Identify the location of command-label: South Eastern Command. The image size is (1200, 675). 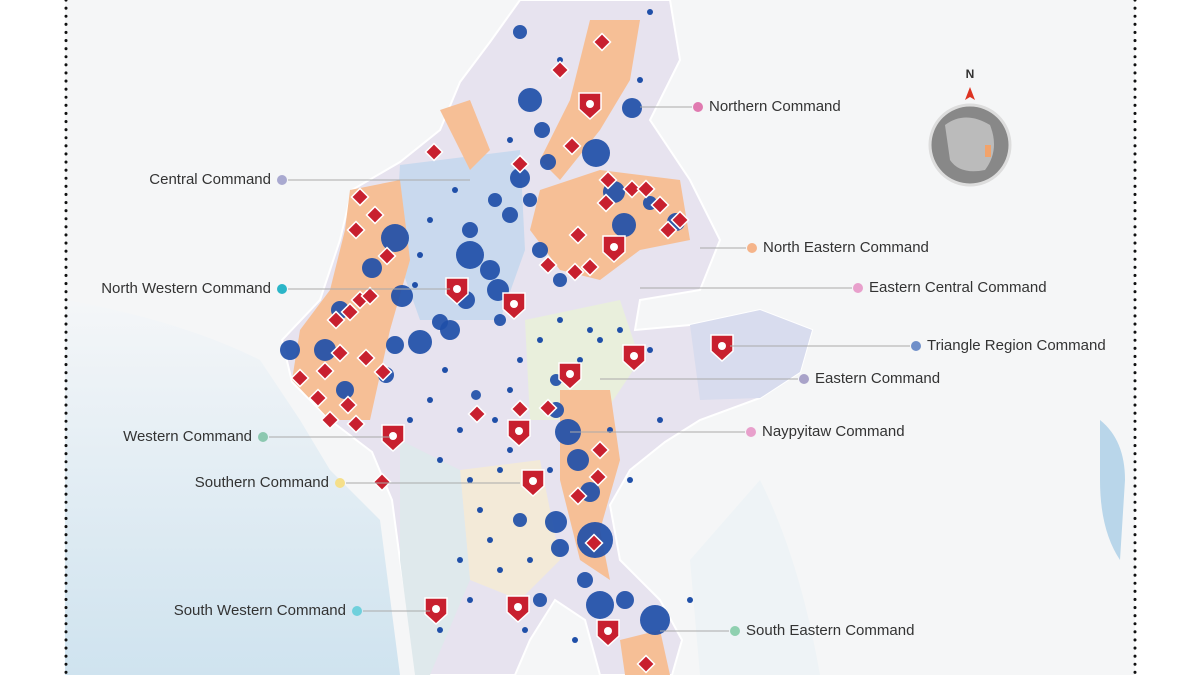
(830, 630).